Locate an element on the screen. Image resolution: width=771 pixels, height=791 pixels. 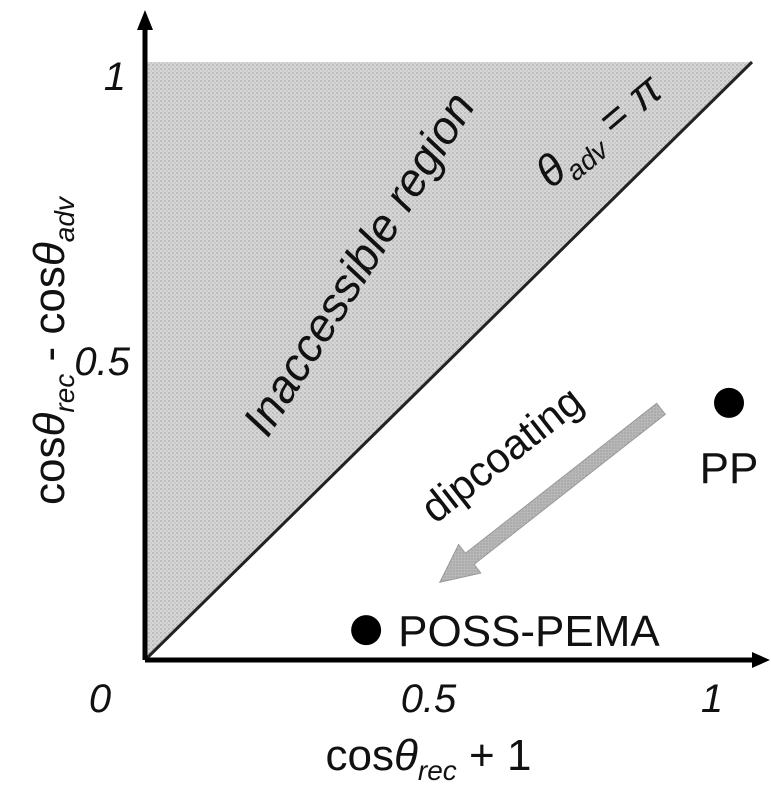
dipcoating-label: dipcoating is located at coordinates (502, 454).